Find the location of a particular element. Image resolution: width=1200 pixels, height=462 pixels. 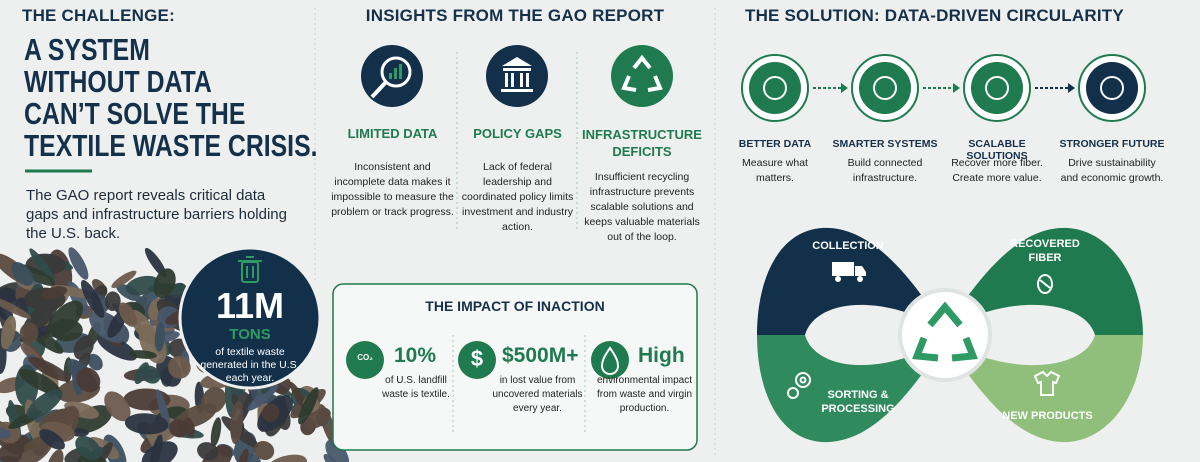

section-label: THE CHALLENGE: is located at coordinates (98, 15).